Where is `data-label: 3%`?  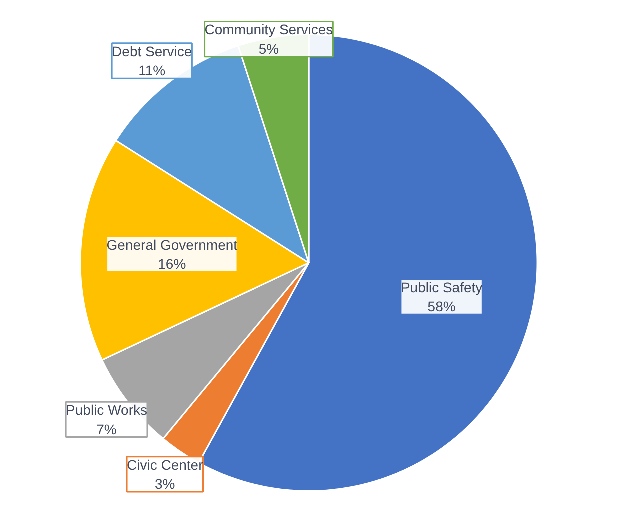
data-label: 3% is located at coordinates (165, 484).